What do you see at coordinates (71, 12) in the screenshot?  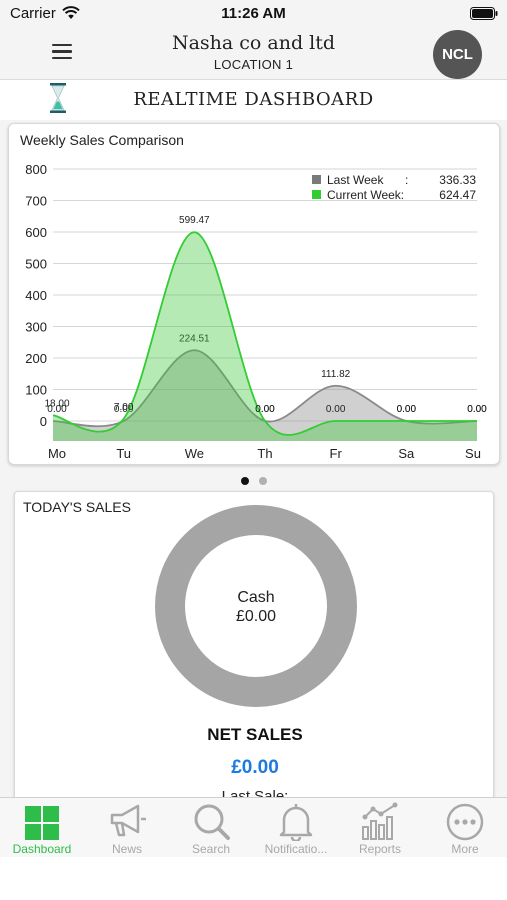 I see `wifi-icon` at bounding box center [71, 12].